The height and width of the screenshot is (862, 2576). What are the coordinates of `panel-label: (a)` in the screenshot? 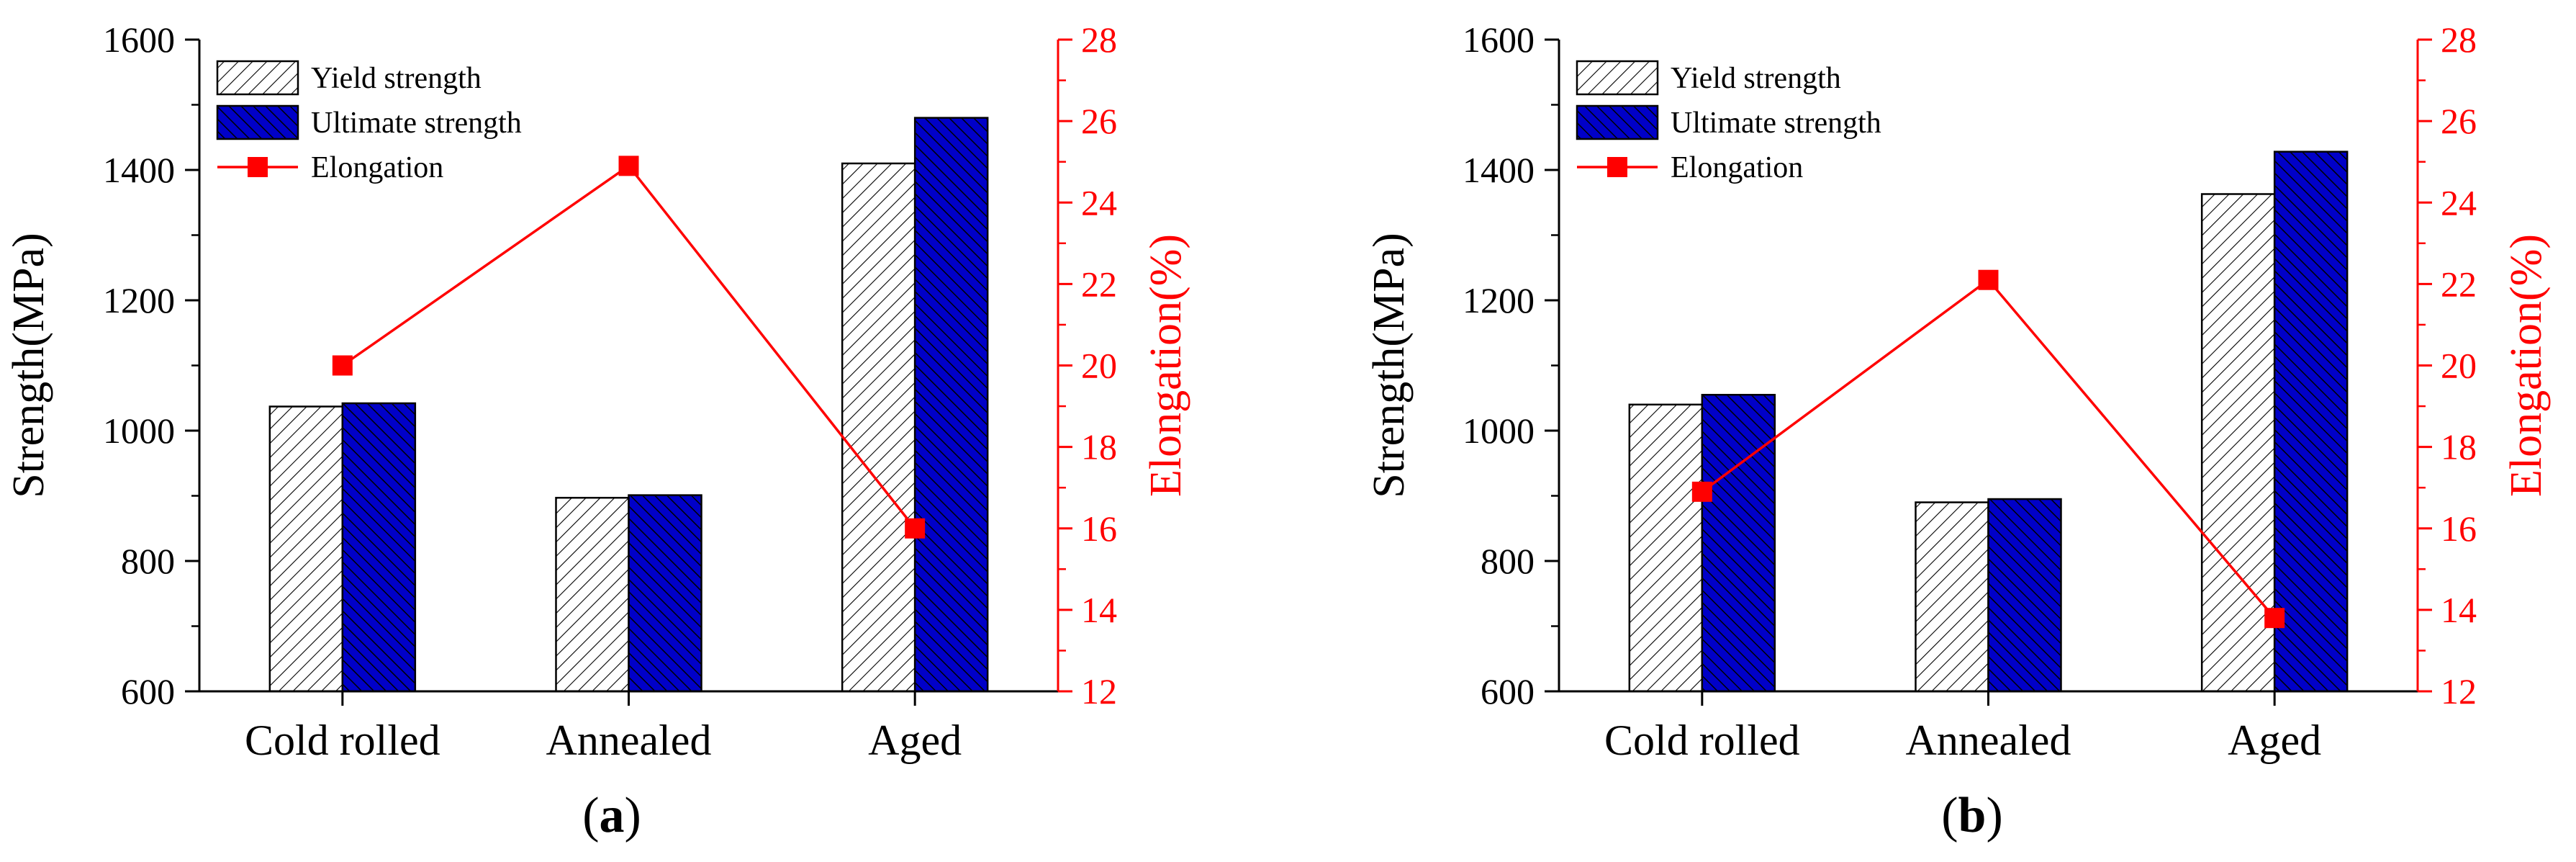 It's located at (612, 815).